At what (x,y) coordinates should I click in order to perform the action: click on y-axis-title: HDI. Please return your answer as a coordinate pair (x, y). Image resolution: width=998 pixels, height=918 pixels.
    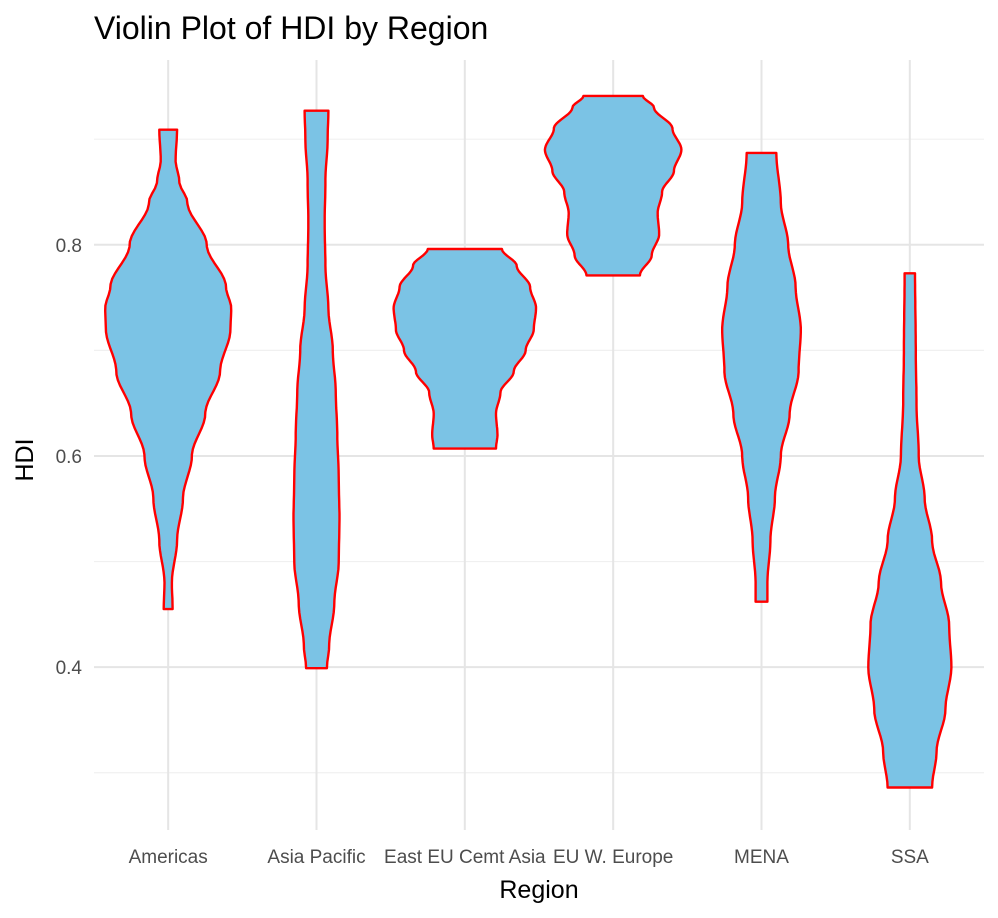
    Looking at the image, I should click on (25, 459).